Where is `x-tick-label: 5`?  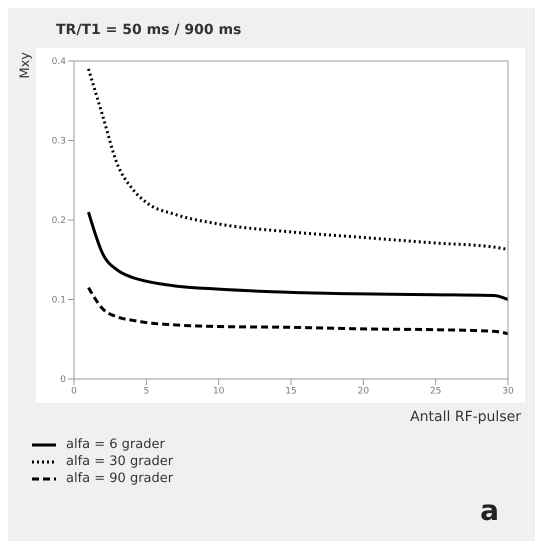
x-tick-label: 5 is located at coordinates (146, 391).